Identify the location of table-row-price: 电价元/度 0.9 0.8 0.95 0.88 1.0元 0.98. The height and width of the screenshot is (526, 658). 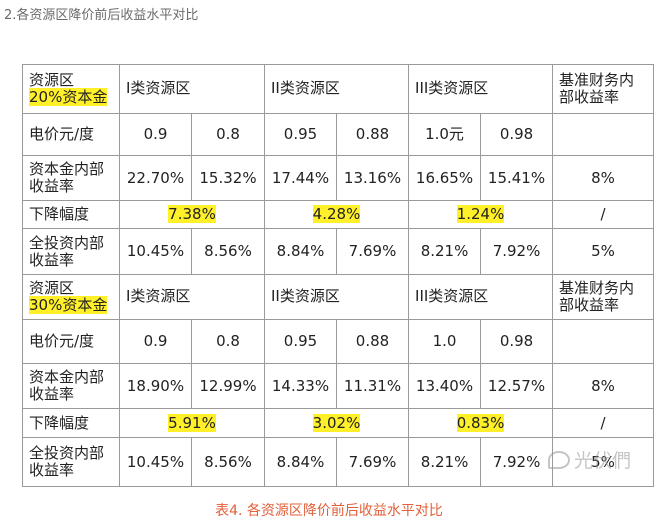
(338, 134).